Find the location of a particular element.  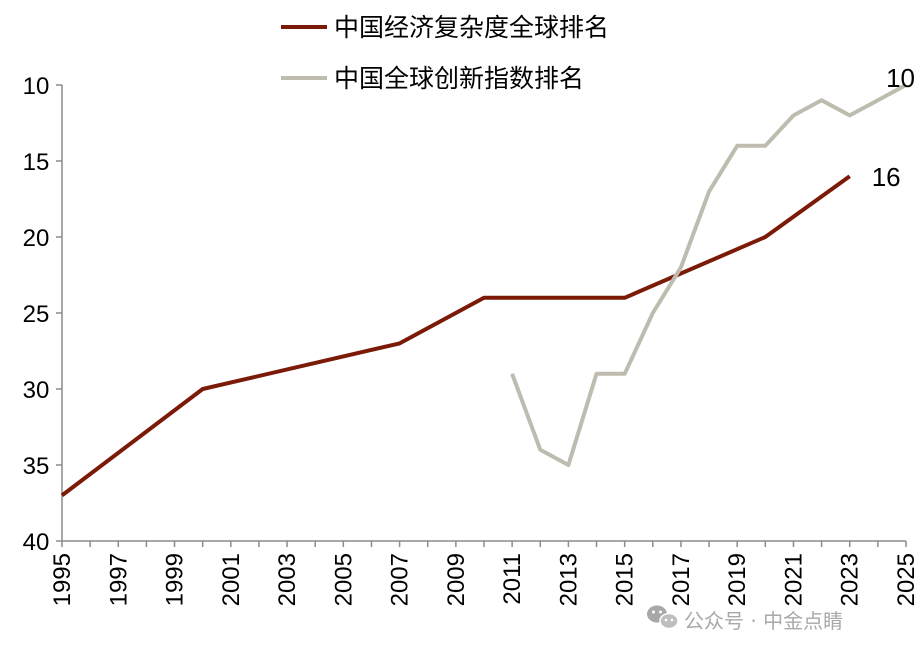

x-tick-label: 1997 is located at coordinates (118, 579).